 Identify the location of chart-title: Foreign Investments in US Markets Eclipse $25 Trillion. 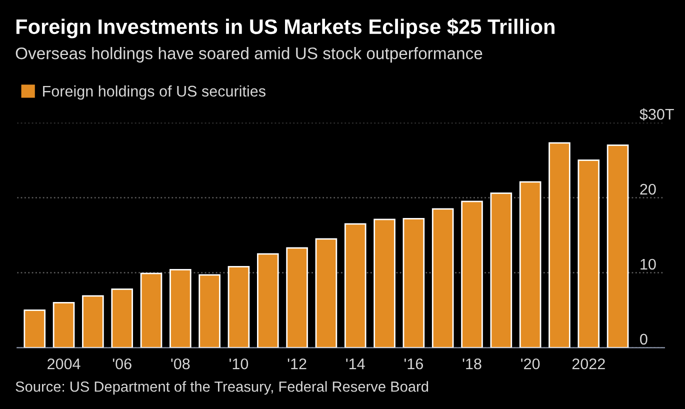
(285, 28).